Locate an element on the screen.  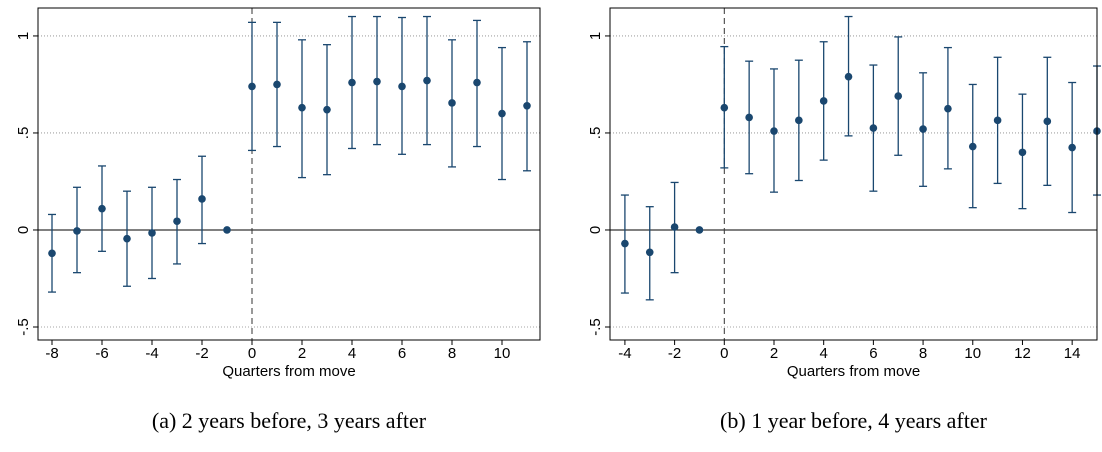
caption: (b) 1 year before, 4 years after is located at coordinates (854, 420).